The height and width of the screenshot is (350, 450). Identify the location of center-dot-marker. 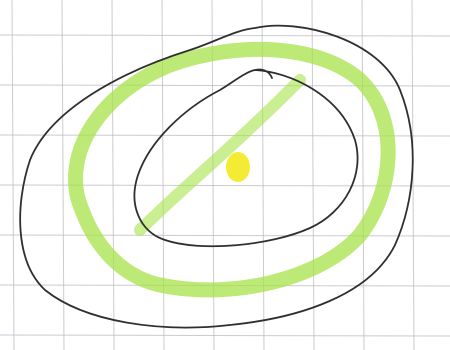
(238, 167).